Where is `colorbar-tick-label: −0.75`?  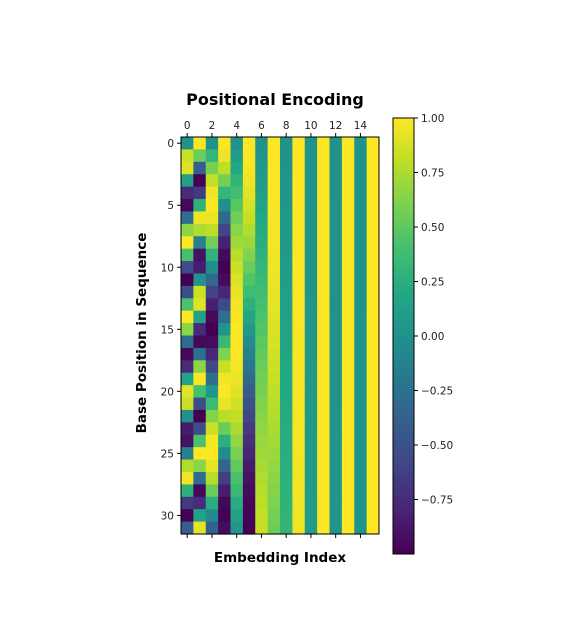 colorbar-tick-label: −0.75 is located at coordinates (437, 501).